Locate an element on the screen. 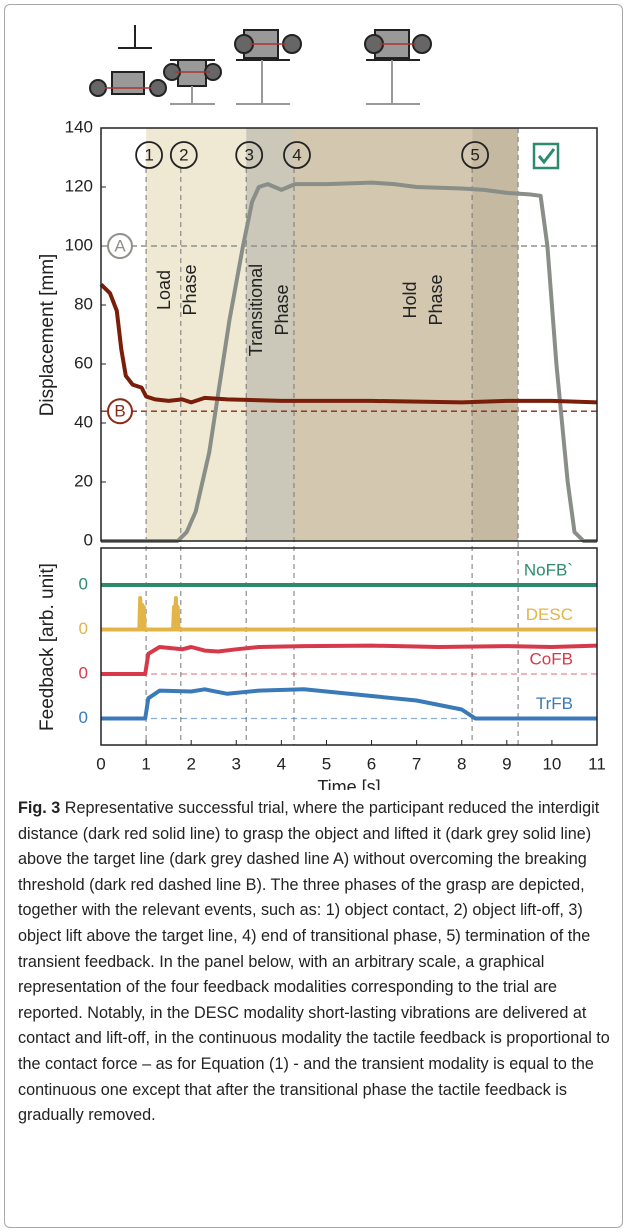  y-tick-label: 120 is located at coordinates (79, 185).